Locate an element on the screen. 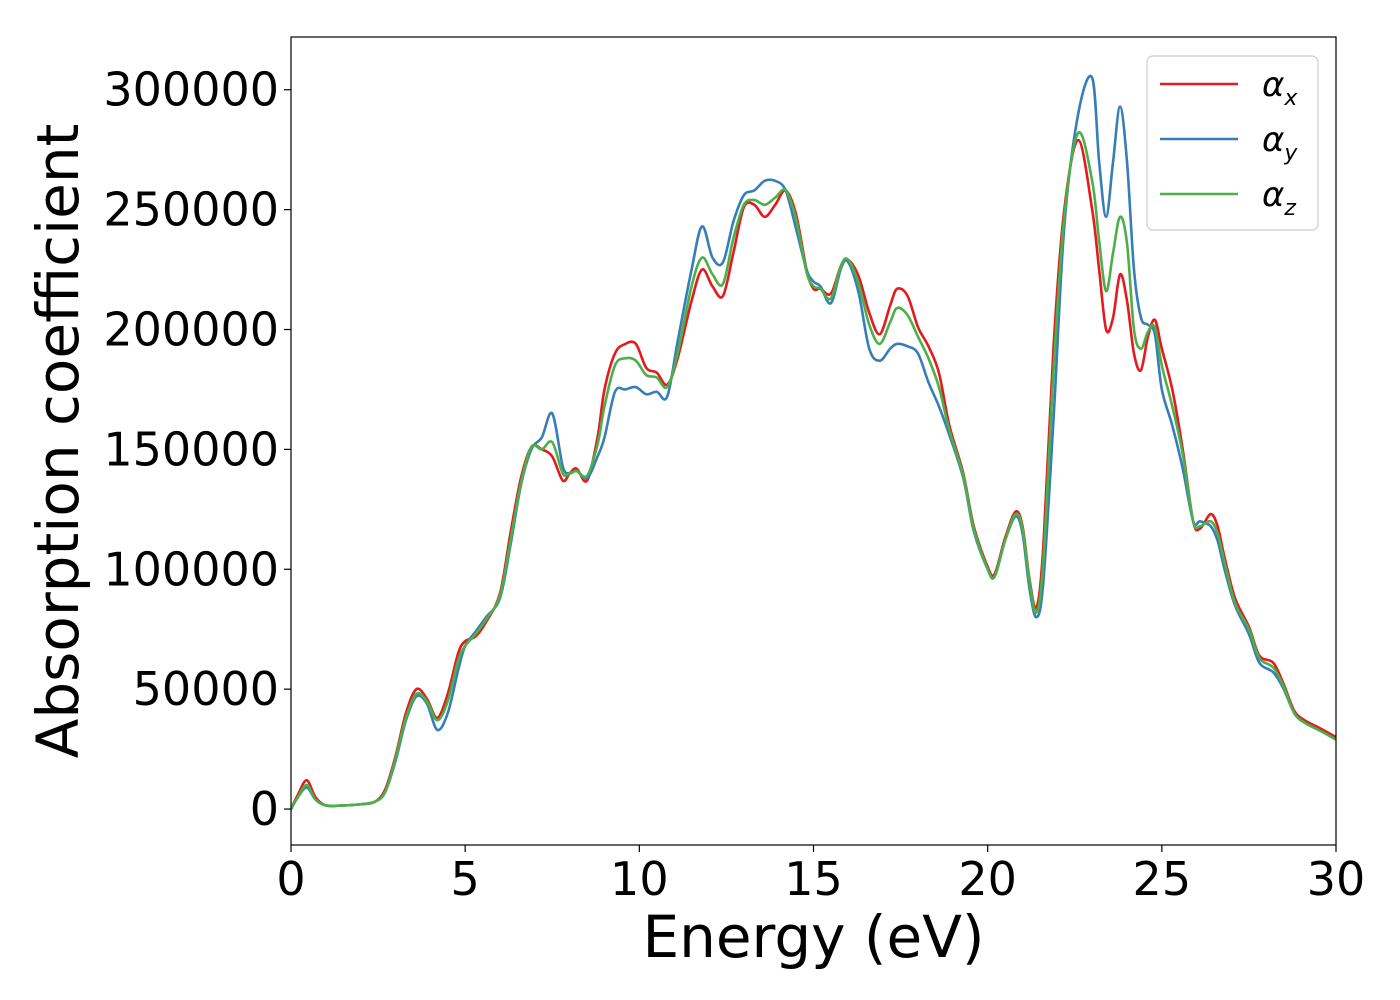 This screenshot has width=1400, height=1000. x-axis-title: Energy (eV) is located at coordinates (813, 937).